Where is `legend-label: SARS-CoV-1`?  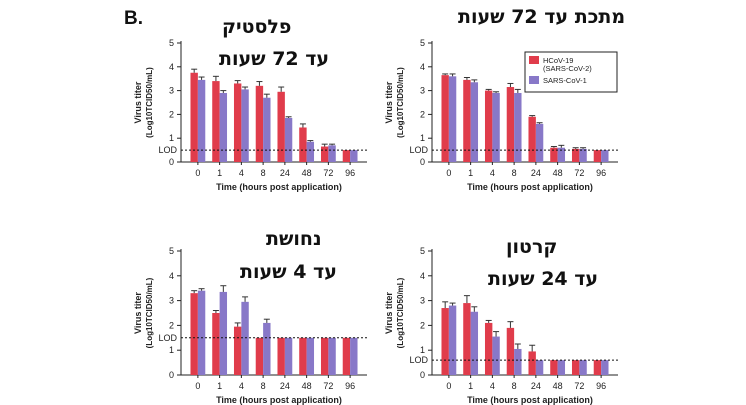
legend-label: SARS-CoV-1 is located at coordinates (565, 80).